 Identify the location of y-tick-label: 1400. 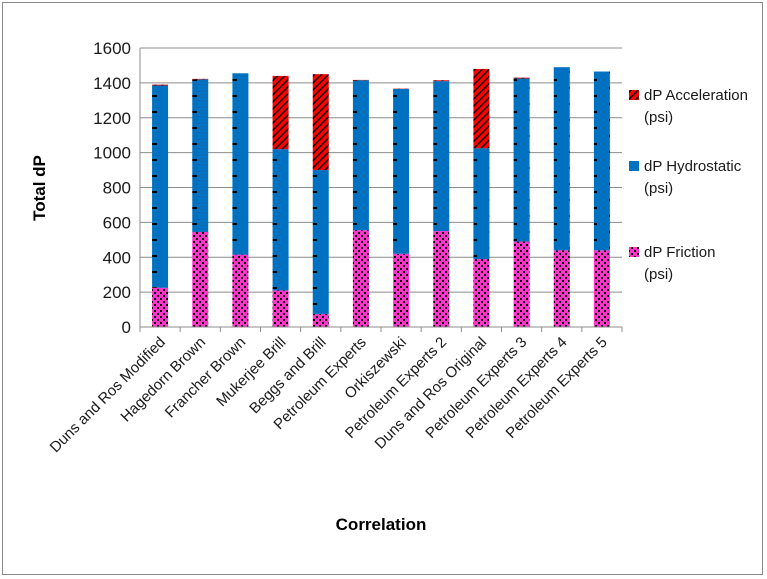
(112, 83).